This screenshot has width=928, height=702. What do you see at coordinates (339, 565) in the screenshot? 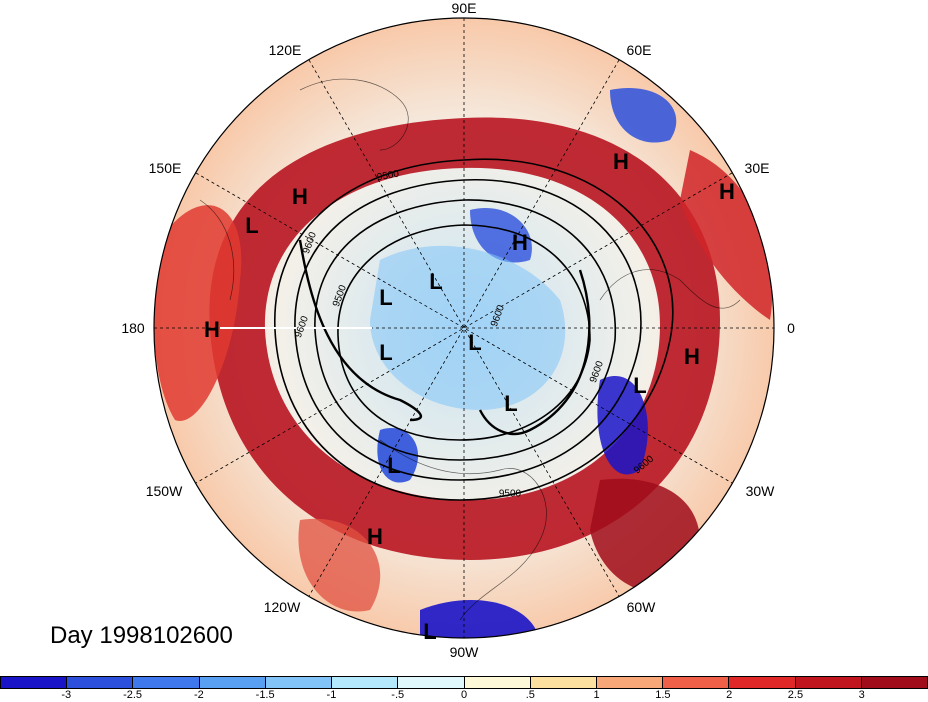
I see `warm-patch-south-west` at bounding box center [339, 565].